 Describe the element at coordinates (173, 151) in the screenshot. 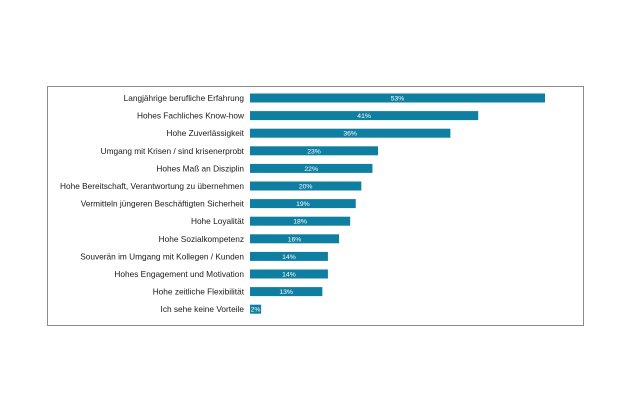

I see `category-label: Umgang mit Krisen / sind krisenerprobt` at that location.